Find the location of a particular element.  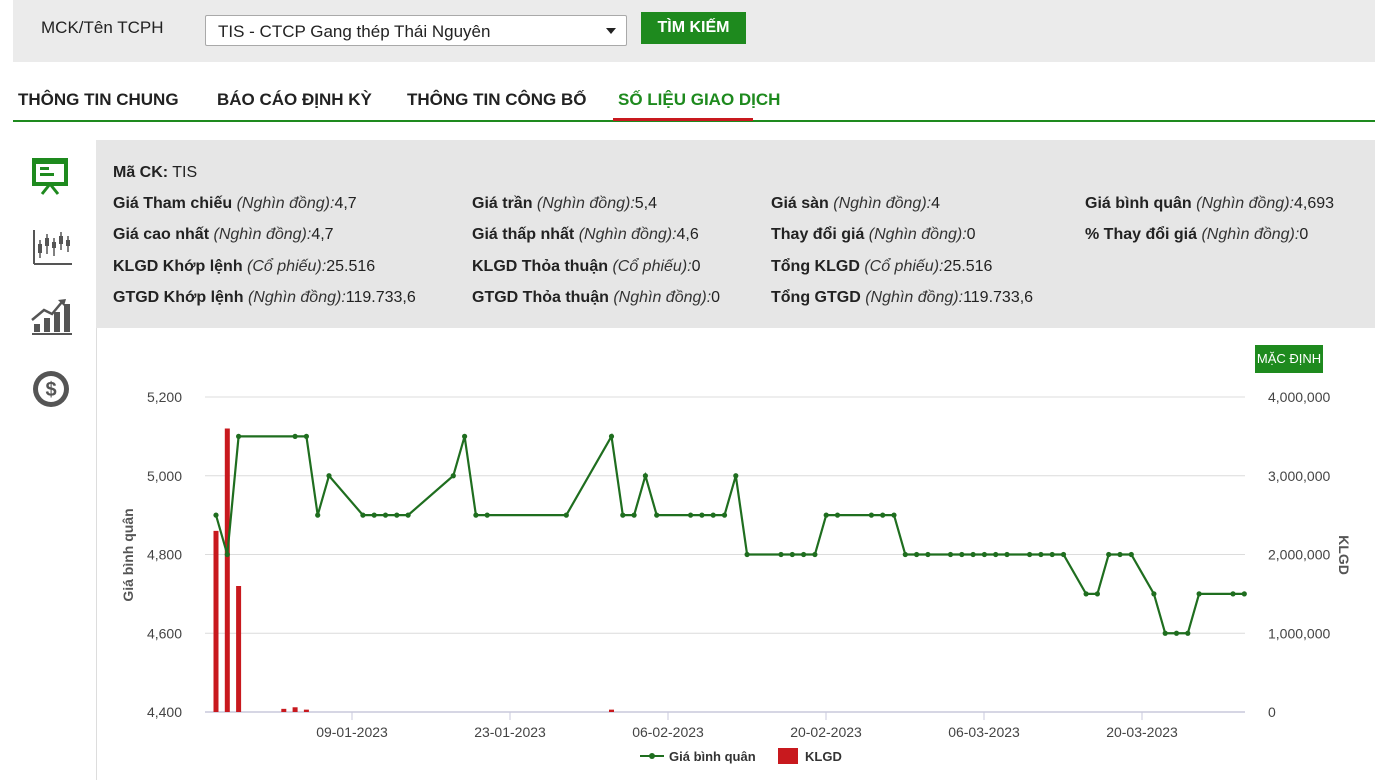

candlestick-chart-icon is located at coordinates (51, 247).